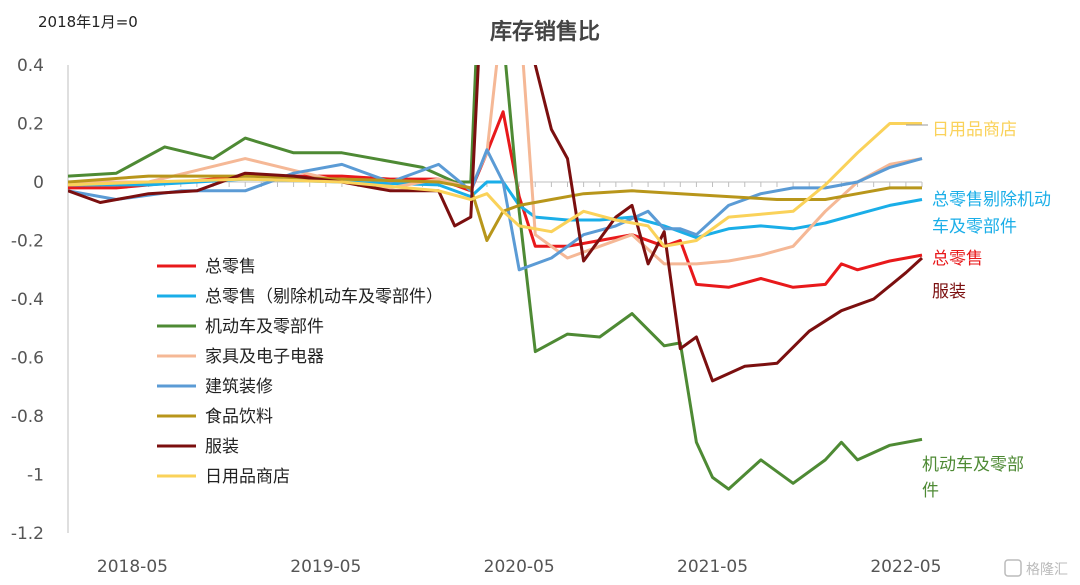  What do you see at coordinates (132, 567) in the screenshot?
I see `x-tick-label: 2018-05` at bounding box center [132, 567].